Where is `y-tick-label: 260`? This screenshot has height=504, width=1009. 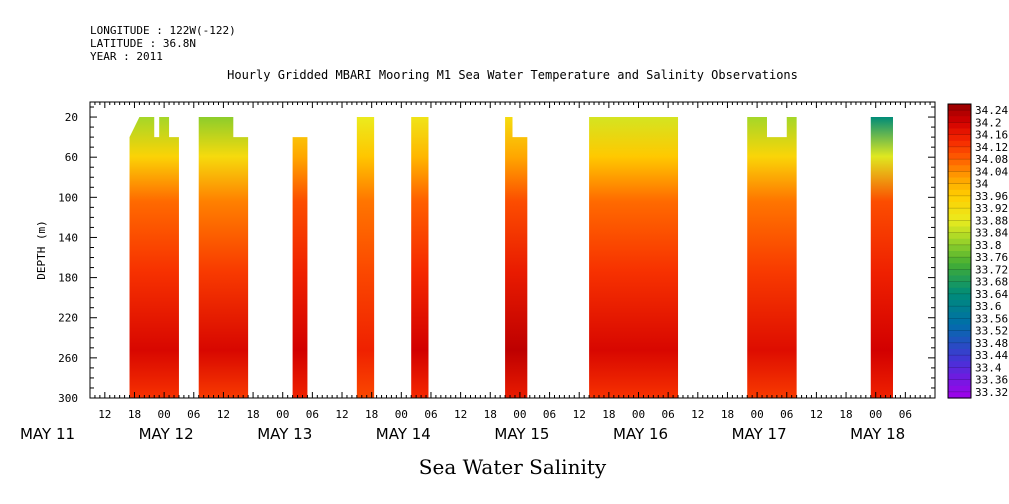
y-tick-label: 260 is located at coordinates (68, 358).